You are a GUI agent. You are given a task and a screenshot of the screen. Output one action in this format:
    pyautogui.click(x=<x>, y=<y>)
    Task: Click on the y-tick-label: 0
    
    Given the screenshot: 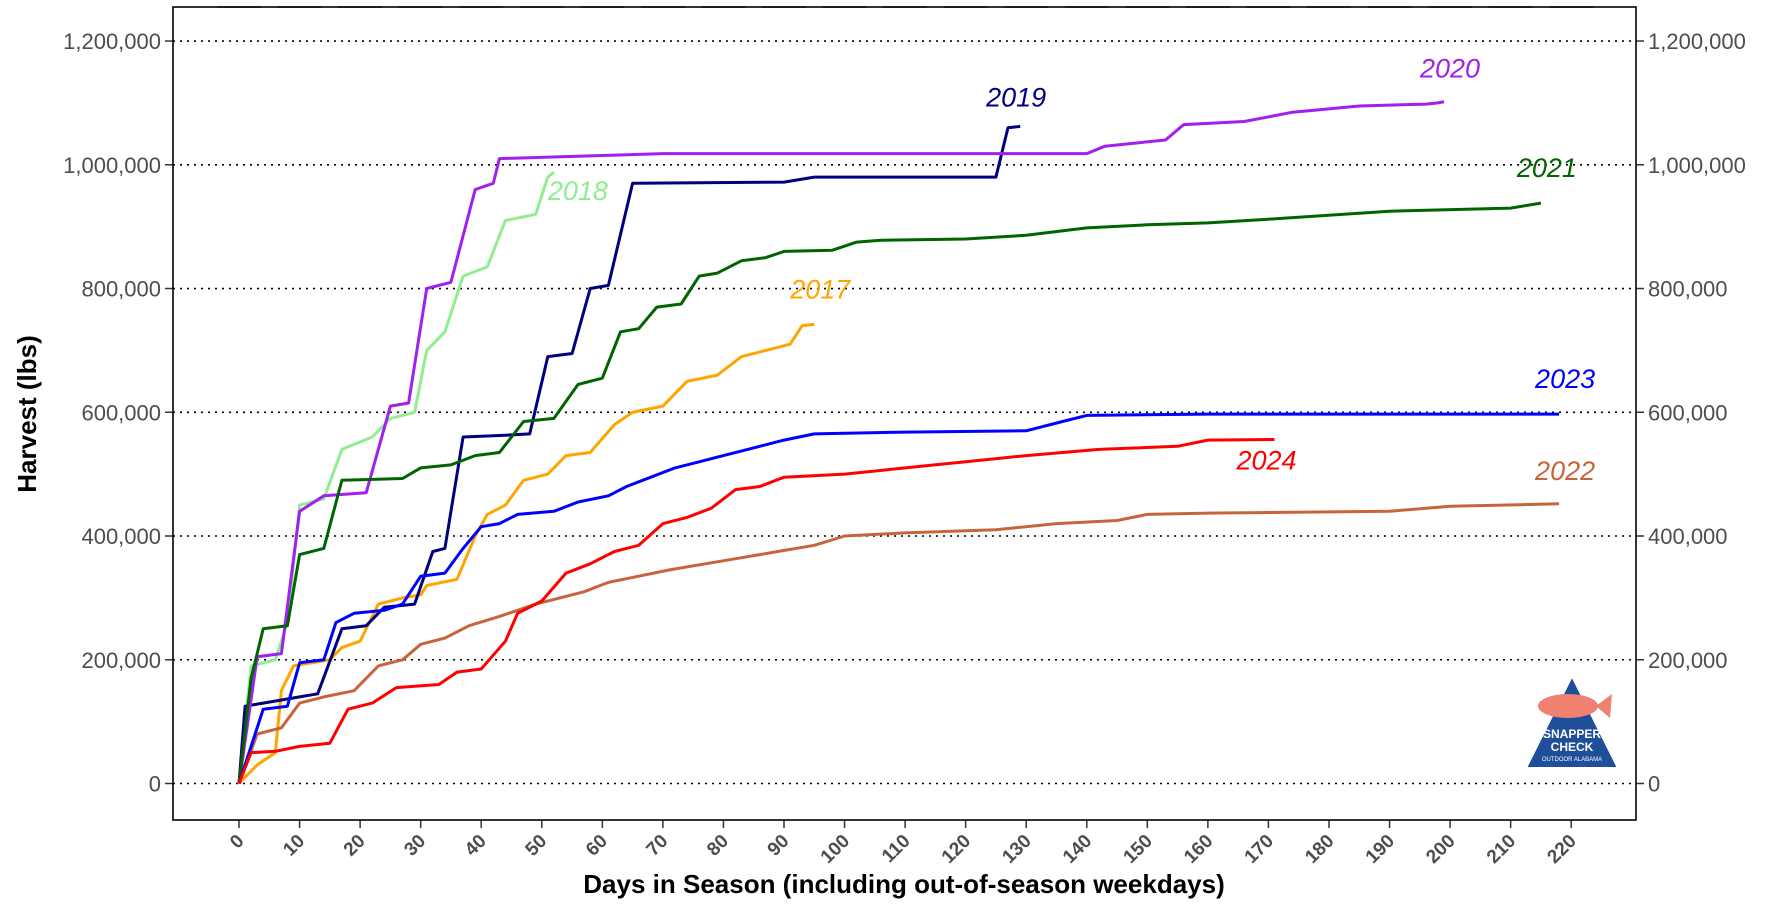 What is the action you would take?
    pyautogui.click(x=155, y=783)
    